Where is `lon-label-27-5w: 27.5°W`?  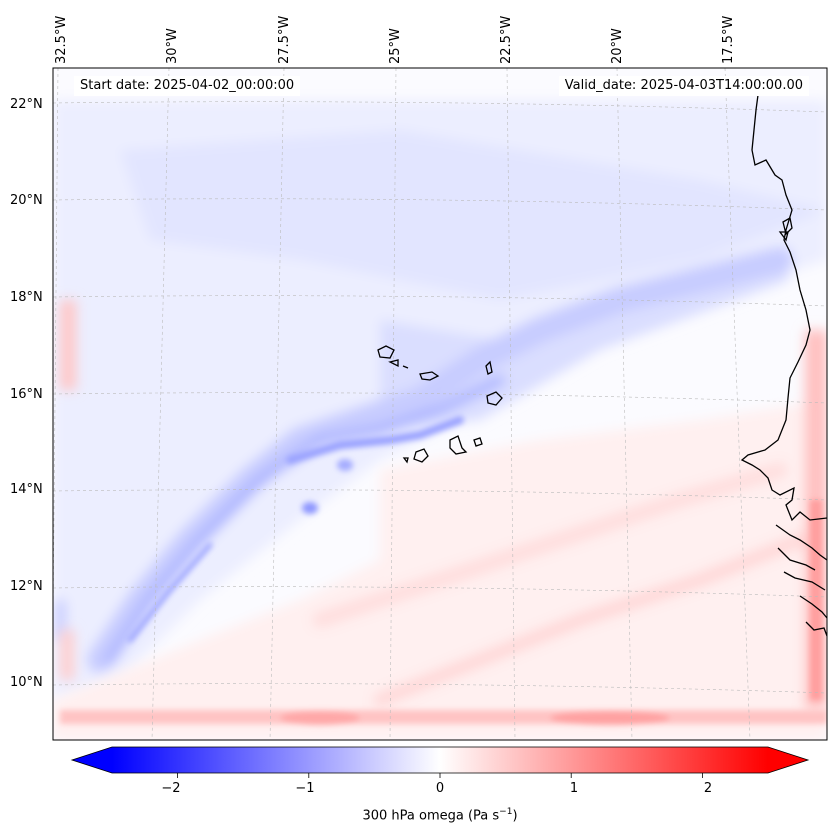
lon-label-27-5w: 27.5°W is located at coordinates (284, 39).